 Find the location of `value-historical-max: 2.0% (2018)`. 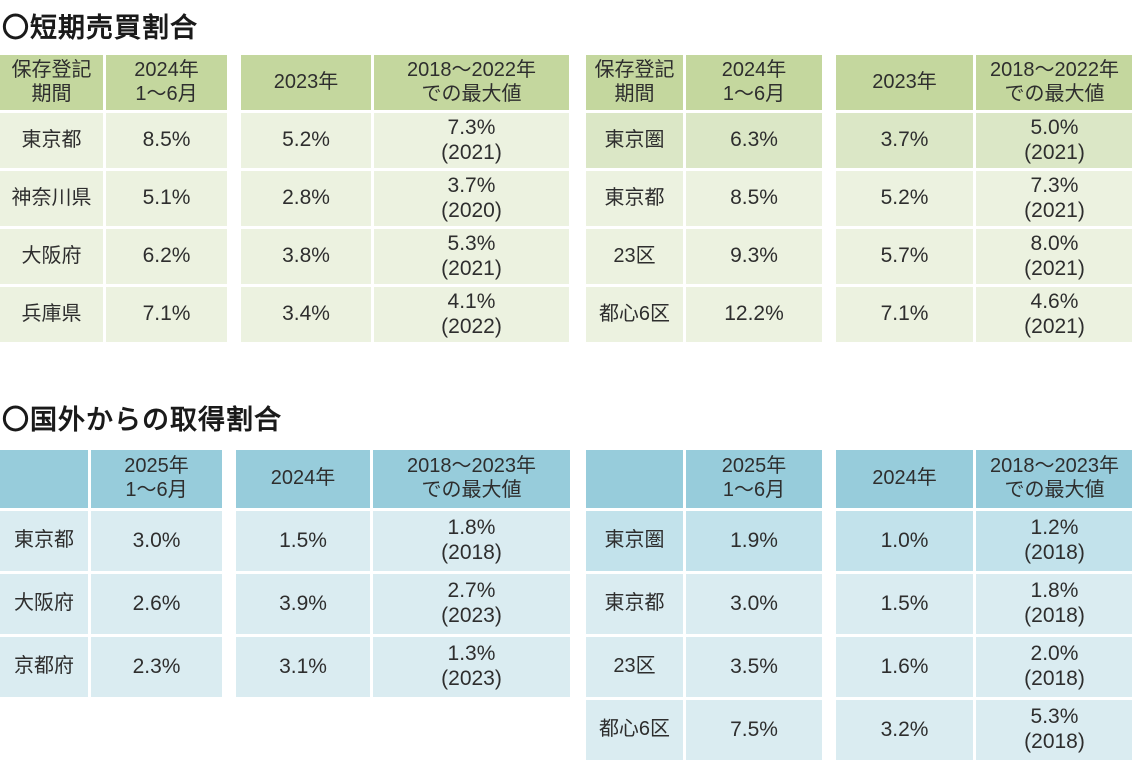

value-historical-max: 2.0% (2018) is located at coordinates (1054, 667).